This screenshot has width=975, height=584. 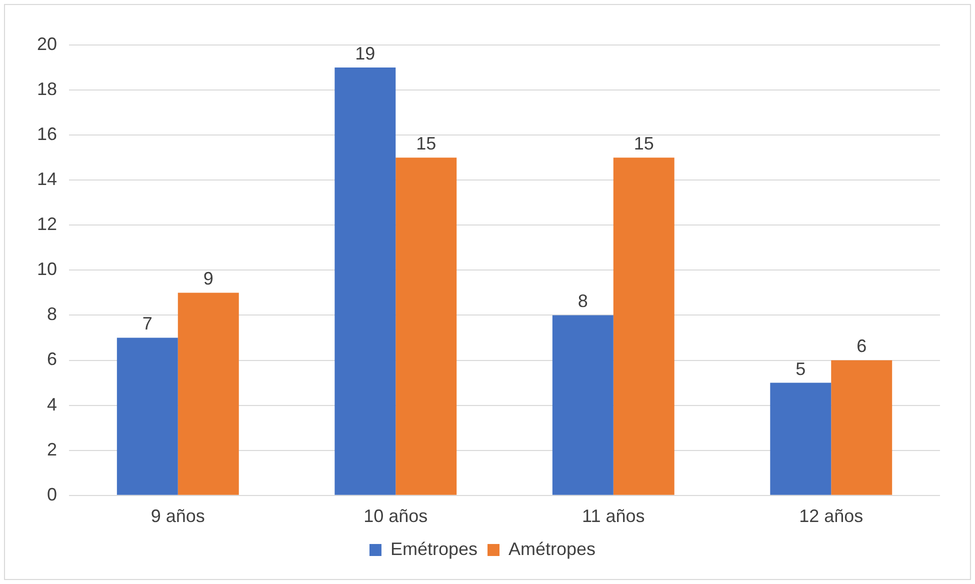 I want to click on data-label: 9, so click(x=208, y=278).